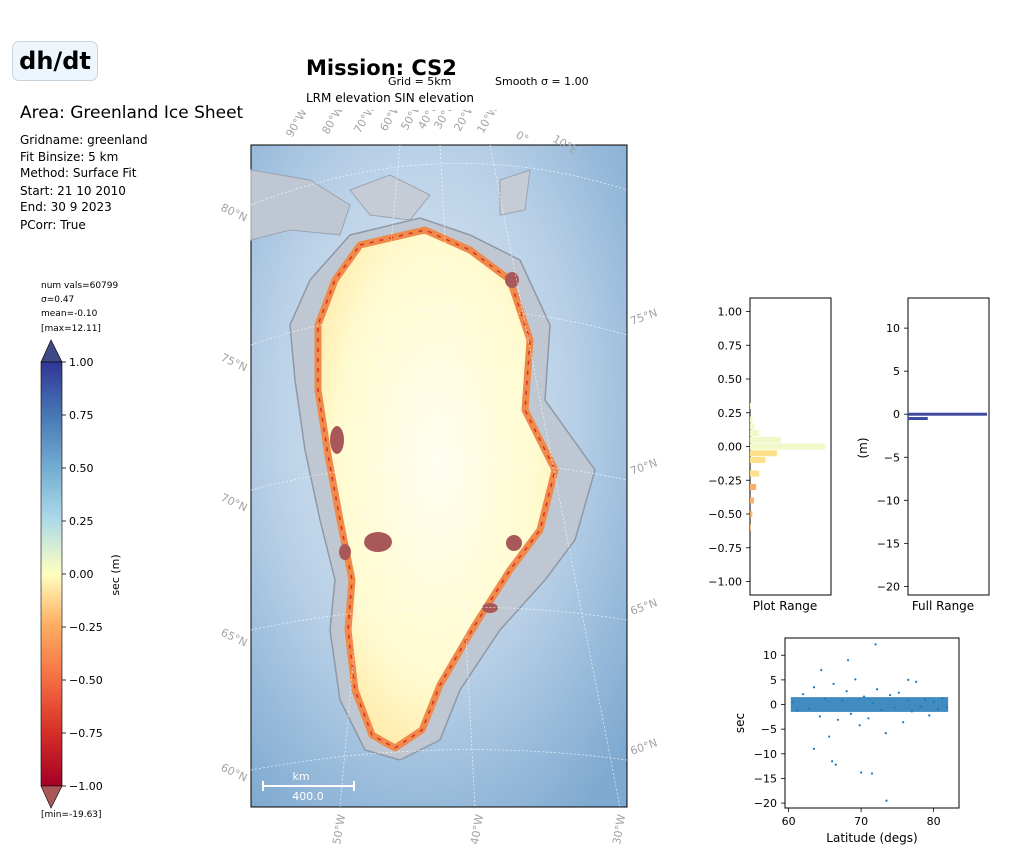 Image resolution: width=1020 pixels, height=850 pixels. Describe the element at coordinates (81, 468) in the screenshot. I see `colorbar-tick-label: 0.50` at that location.